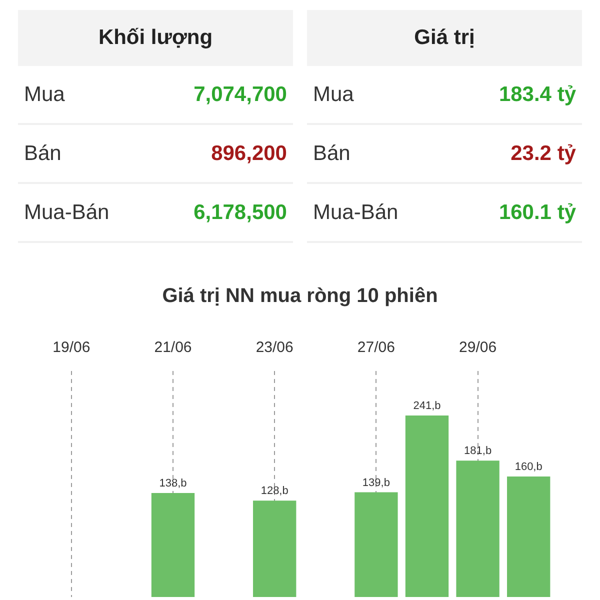 The width and height of the screenshot is (600, 600). What do you see at coordinates (528, 467) in the screenshot?
I see `data-label: 160,b` at bounding box center [528, 467].